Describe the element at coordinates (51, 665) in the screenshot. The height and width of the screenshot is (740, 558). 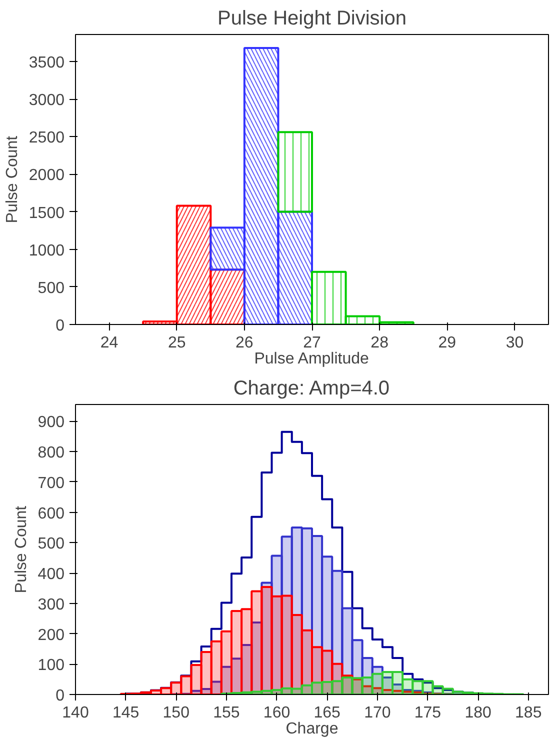
I see `y-tick-label: 100` at that location.